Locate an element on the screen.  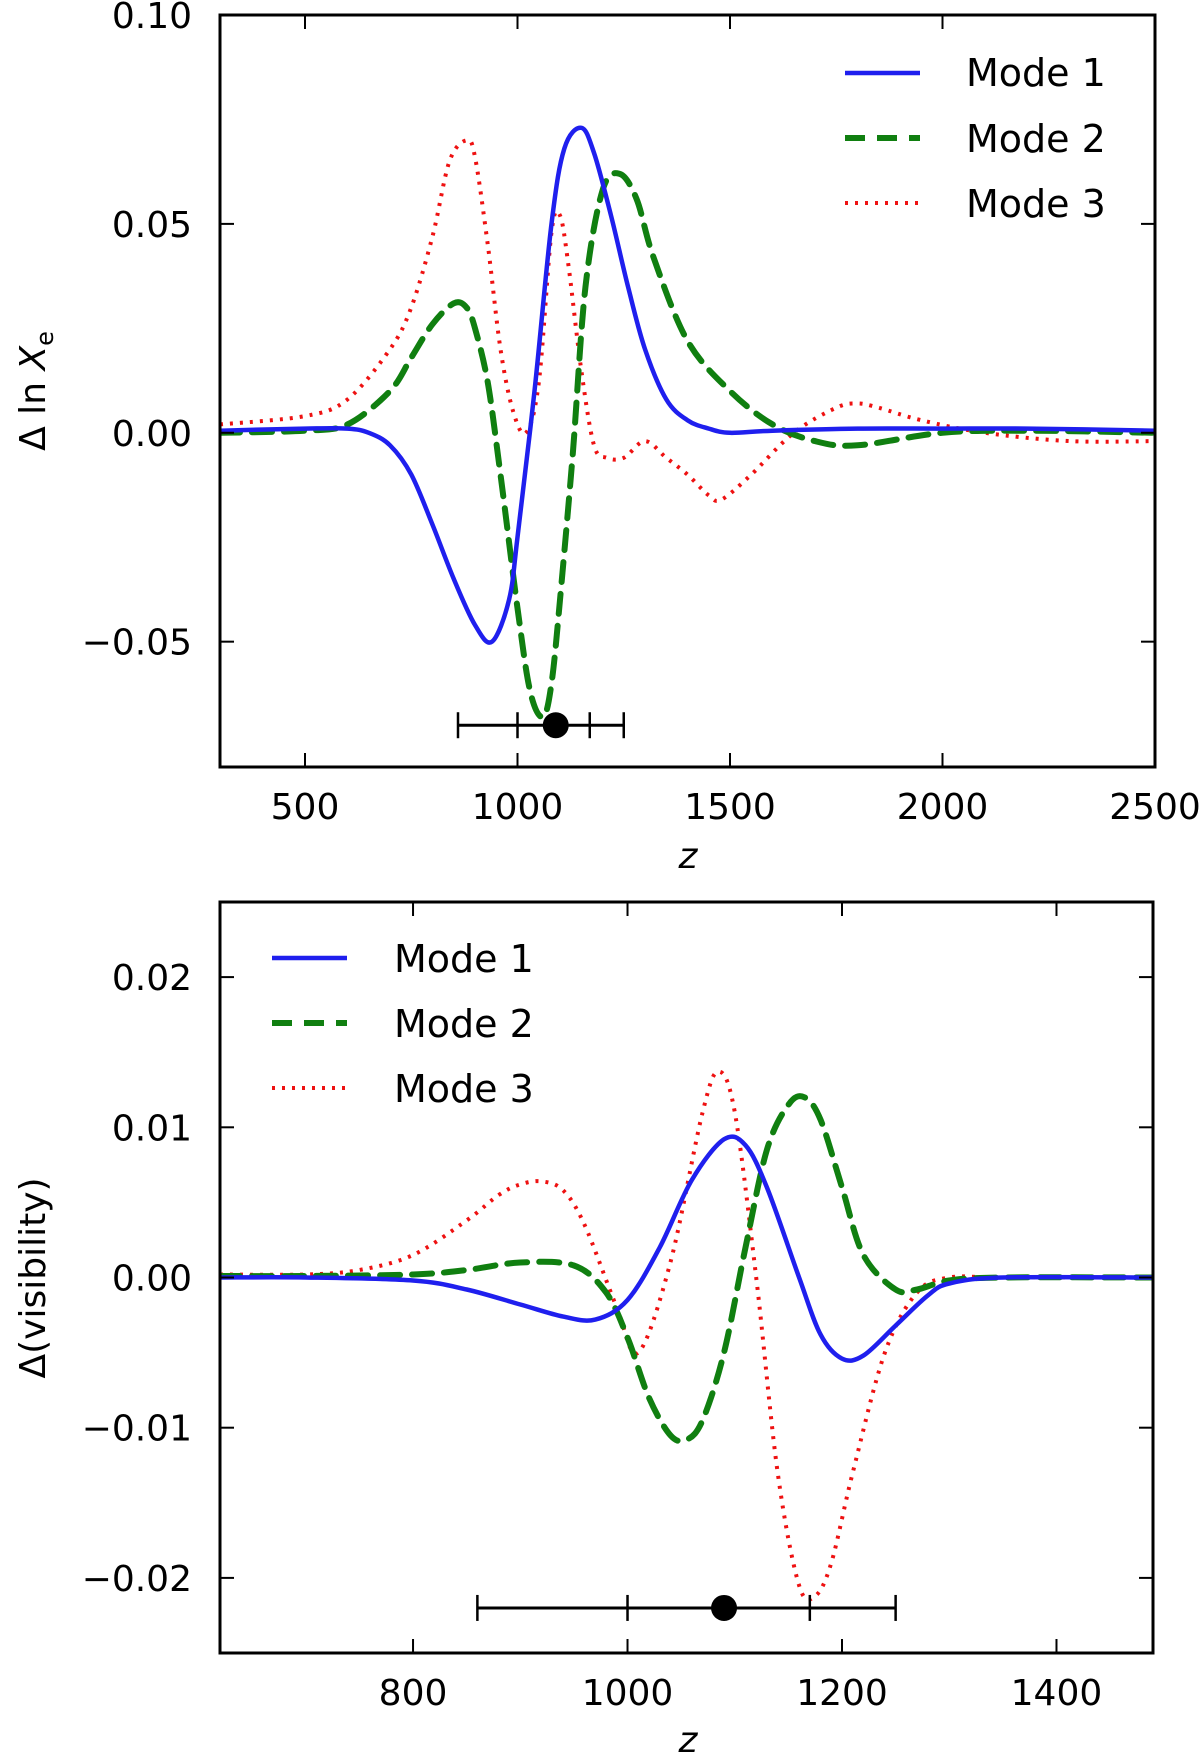
bottom-errorbar is located at coordinates (686, 1607).